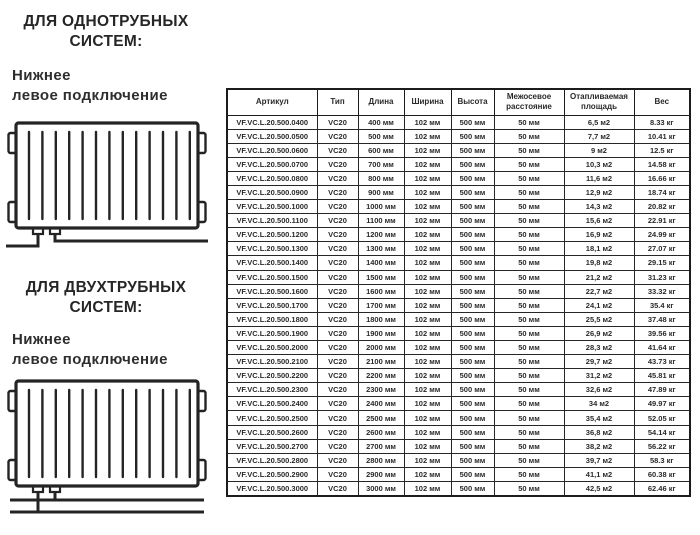  What do you see at coordinates (106, 298) in the screenshot?
I see `section-heading-two-pipe: ДЛЯ ДВУХТРУБНЫХ СИСТЕМ:` at bounding box center [106, 298].